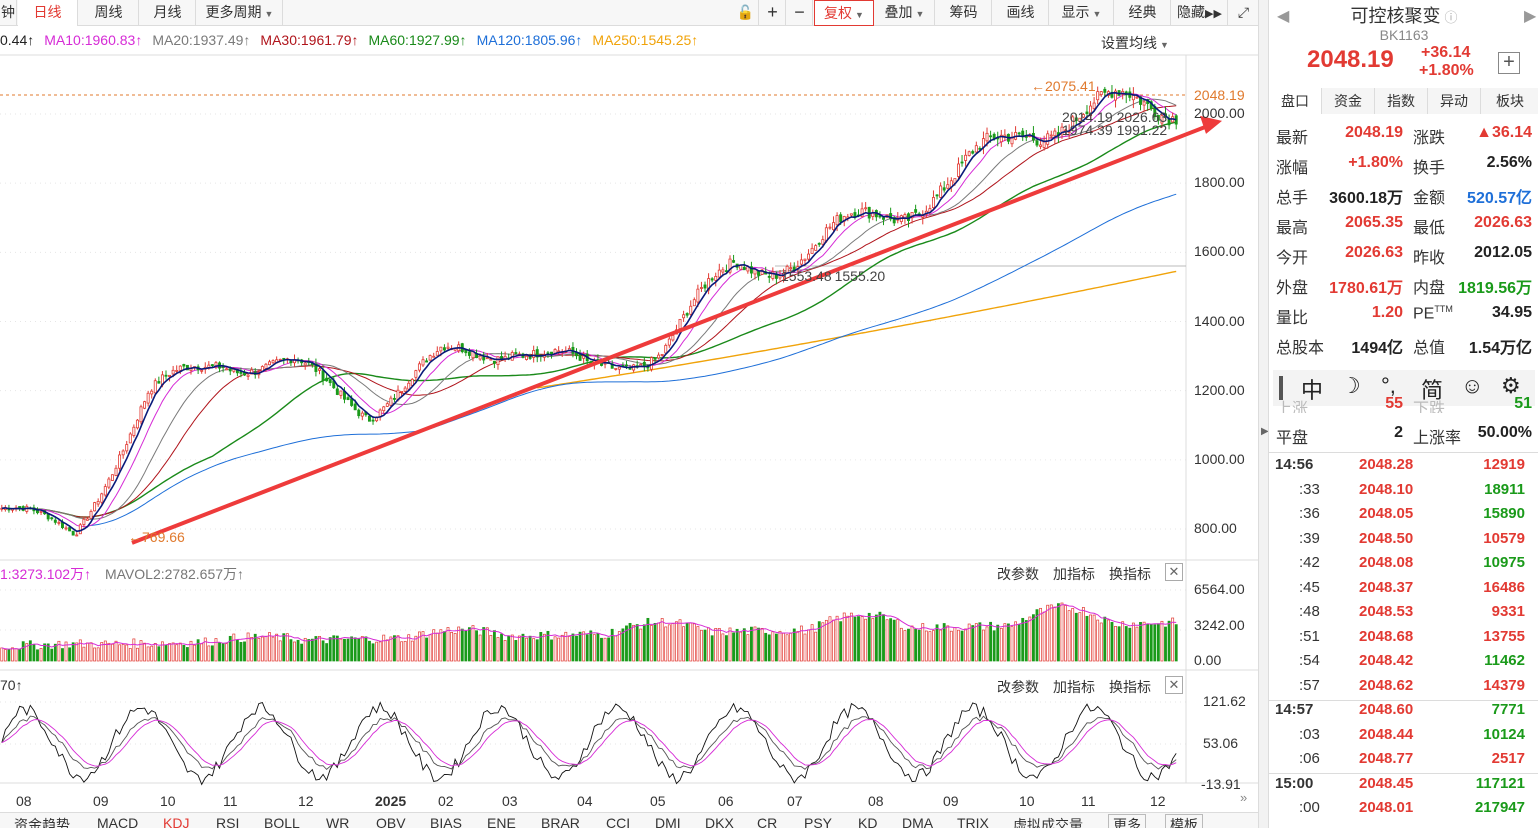  Describe the element at coordinates (1281, 388) in the screenshot. I see `drag-handle-icon` at that location.